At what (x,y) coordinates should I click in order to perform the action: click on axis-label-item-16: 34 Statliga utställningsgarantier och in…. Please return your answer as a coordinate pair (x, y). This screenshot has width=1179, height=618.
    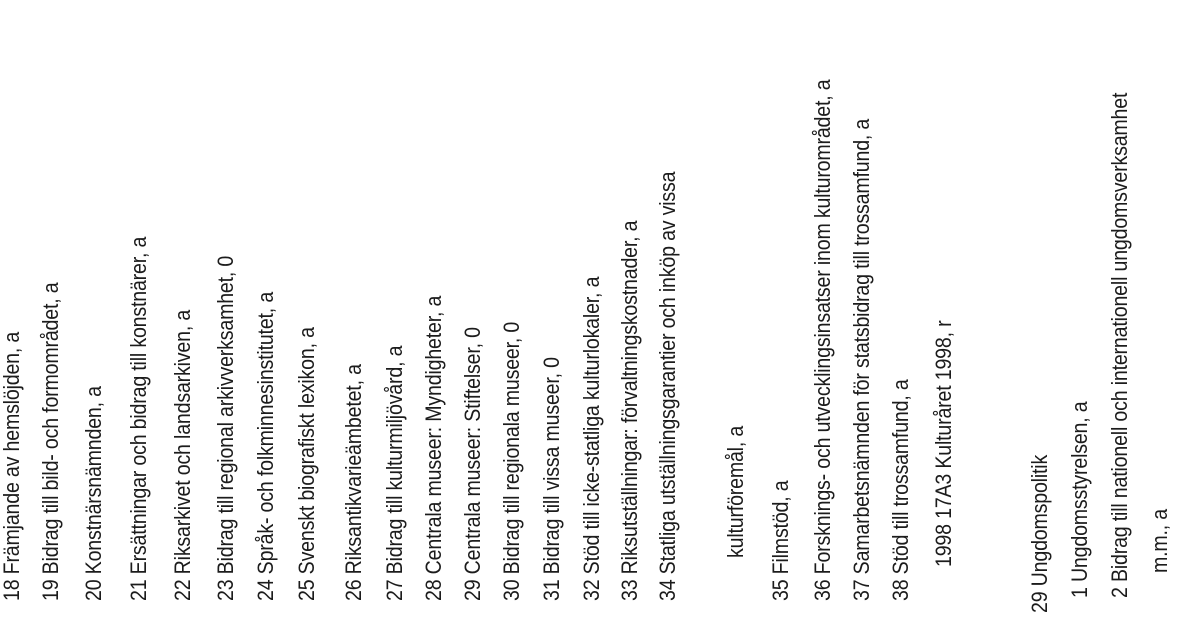
    Looking at the image, I should click on (667, 386).